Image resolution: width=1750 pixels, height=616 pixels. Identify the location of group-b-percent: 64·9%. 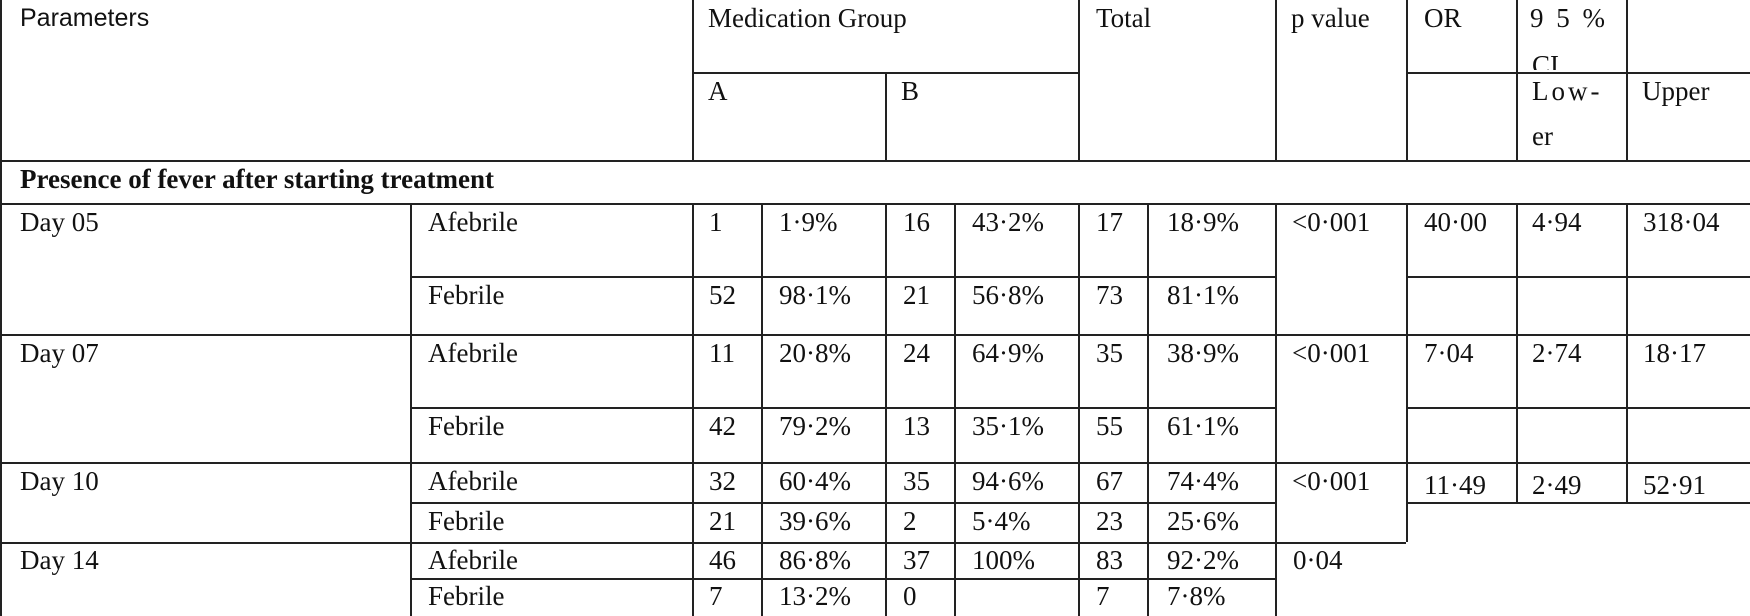
(1008, 353).